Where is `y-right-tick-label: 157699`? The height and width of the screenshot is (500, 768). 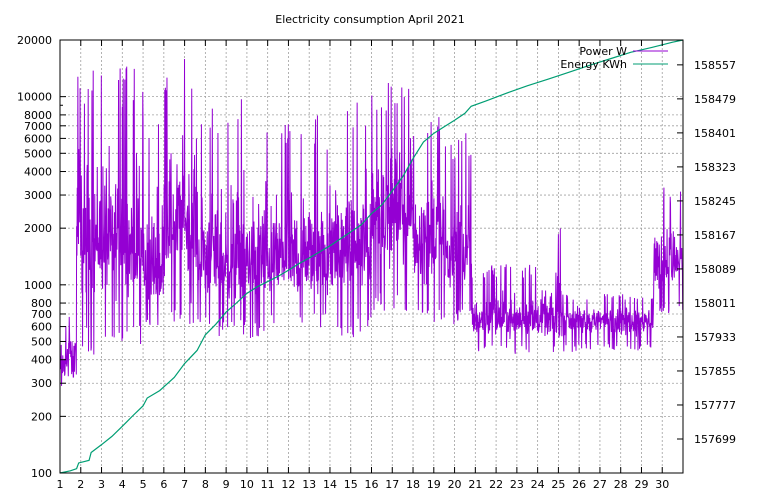 y-right-tick-label: 157699 is located at coordinates (715, 439).